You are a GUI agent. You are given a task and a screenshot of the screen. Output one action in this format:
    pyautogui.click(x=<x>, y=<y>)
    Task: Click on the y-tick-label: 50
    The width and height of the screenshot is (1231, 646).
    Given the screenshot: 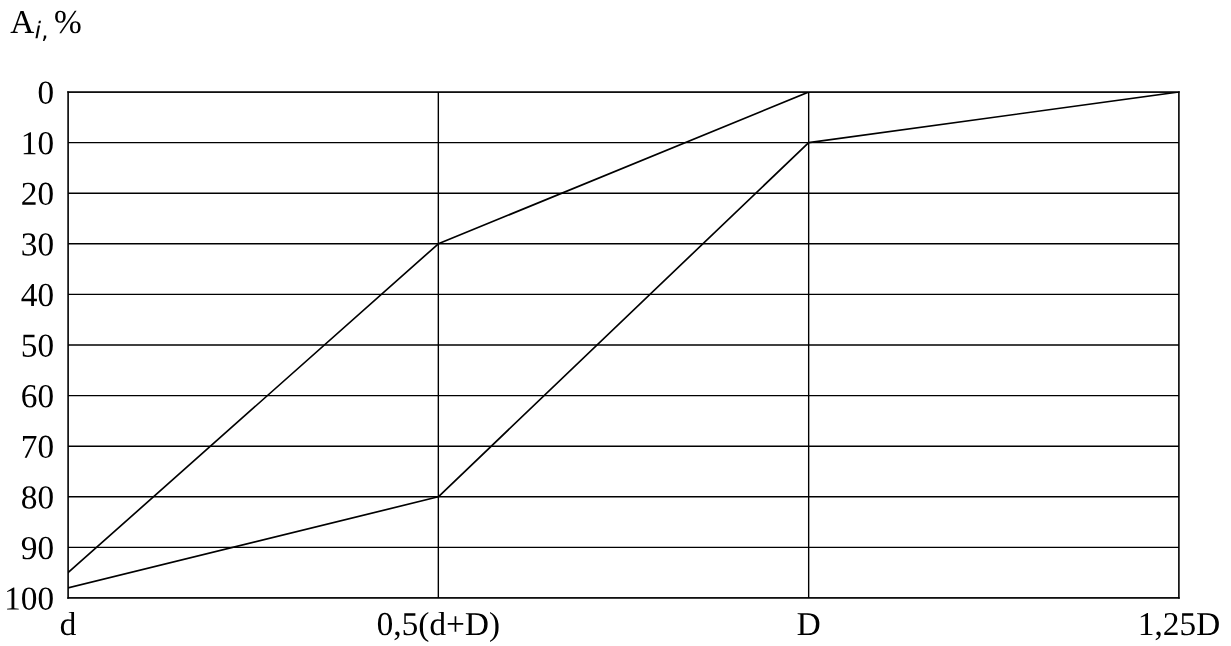 What is the action you would take?
    pyautogui.click(x=37, y=345)
    